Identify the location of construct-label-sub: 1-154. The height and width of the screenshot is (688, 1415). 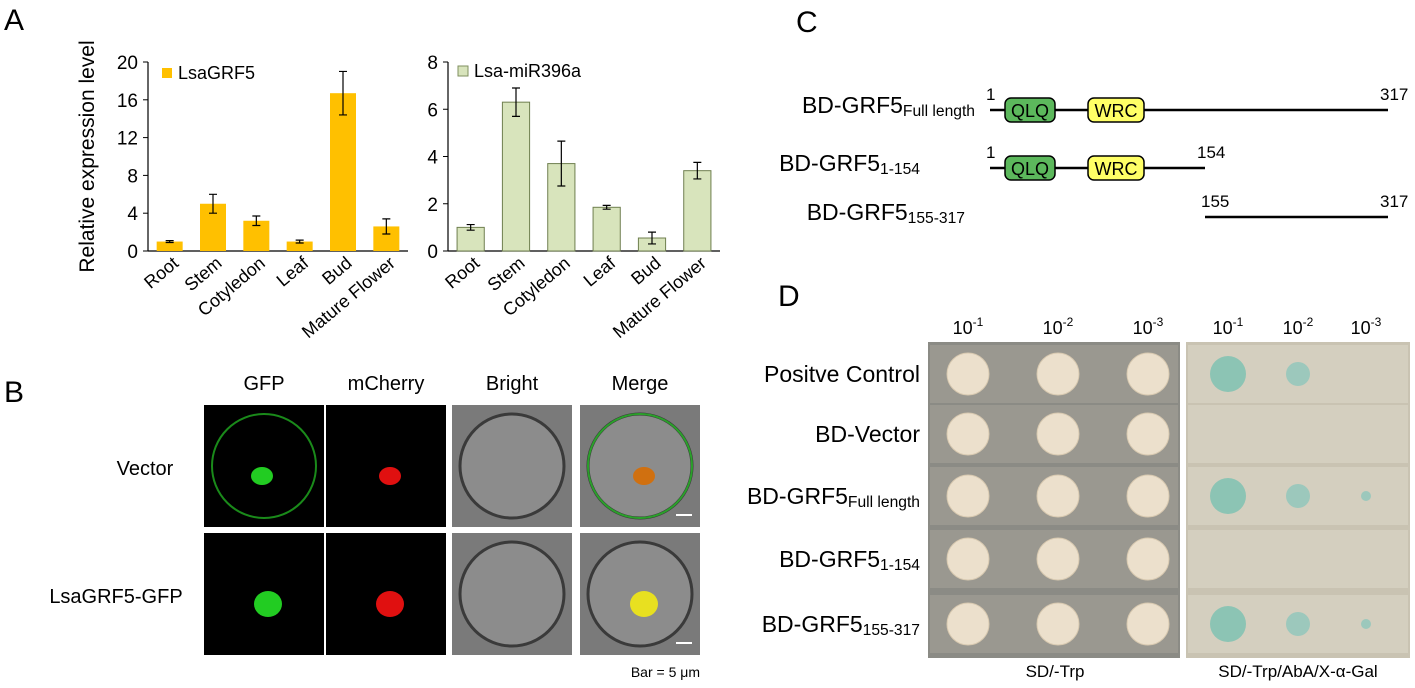
(900, 169).